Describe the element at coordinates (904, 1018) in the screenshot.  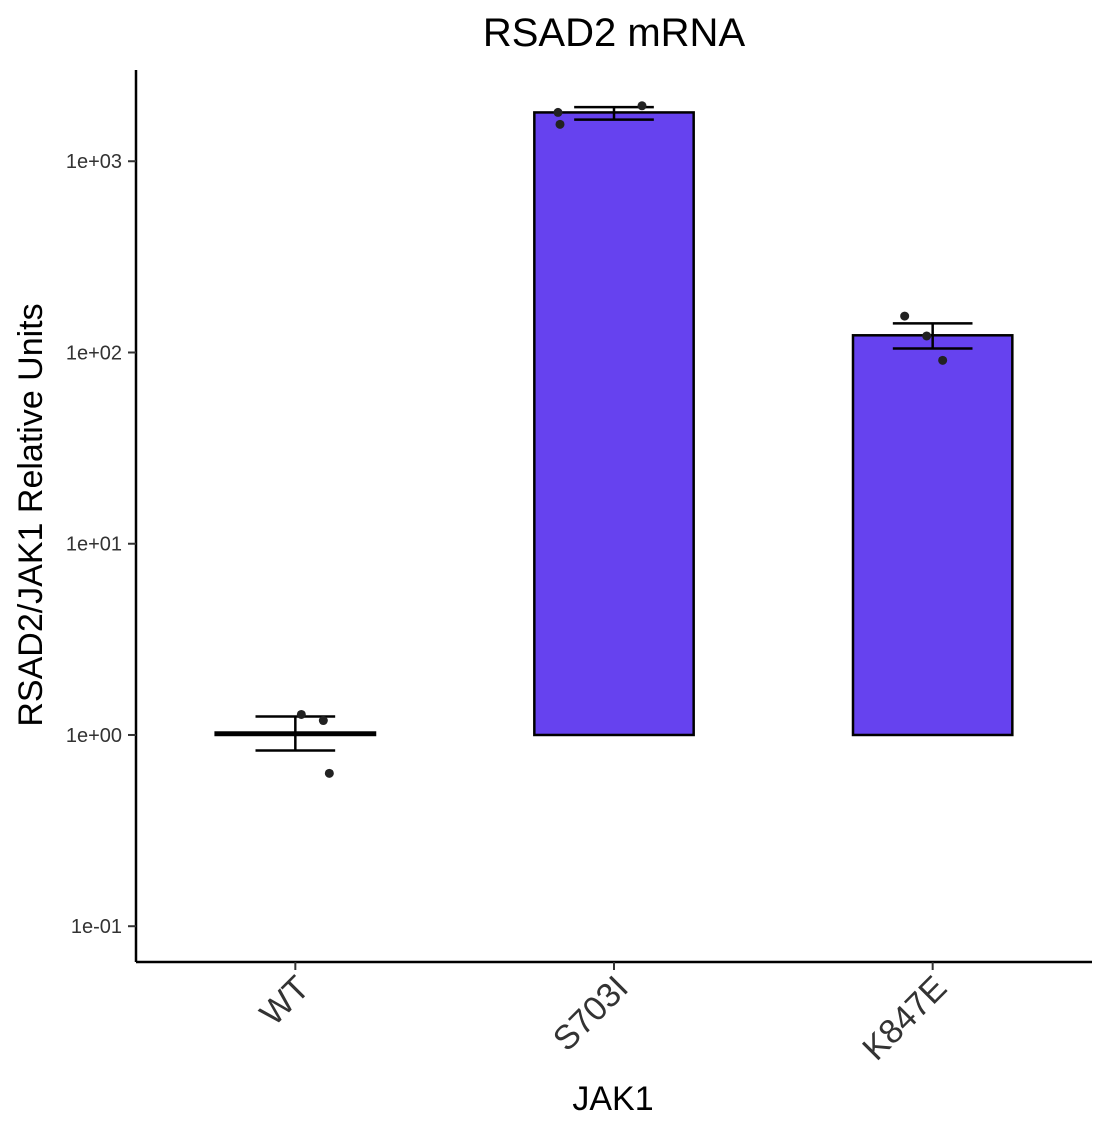
I see `x-tick-label: K847E` at that location.